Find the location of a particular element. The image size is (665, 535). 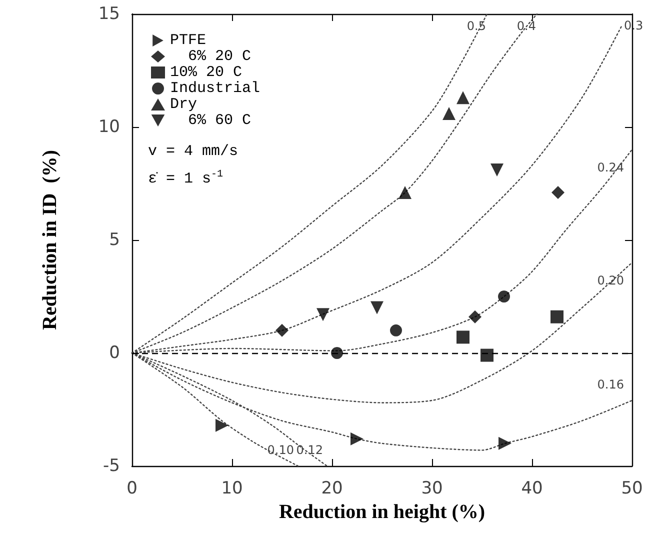

x-tick-label: 0 is located at coordinates (132, 488).